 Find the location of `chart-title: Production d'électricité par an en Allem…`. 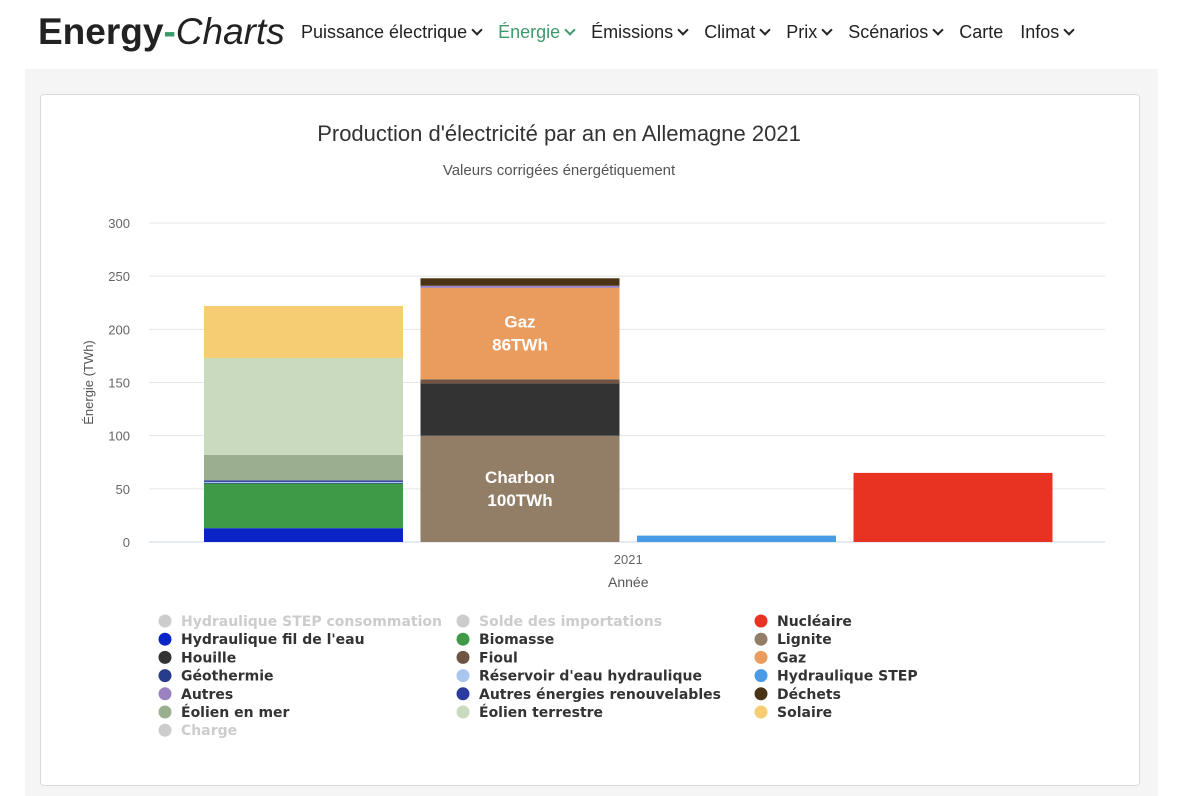

chart-title: Production d'électricité par an en Allem… is located at coordinates (559, 133).